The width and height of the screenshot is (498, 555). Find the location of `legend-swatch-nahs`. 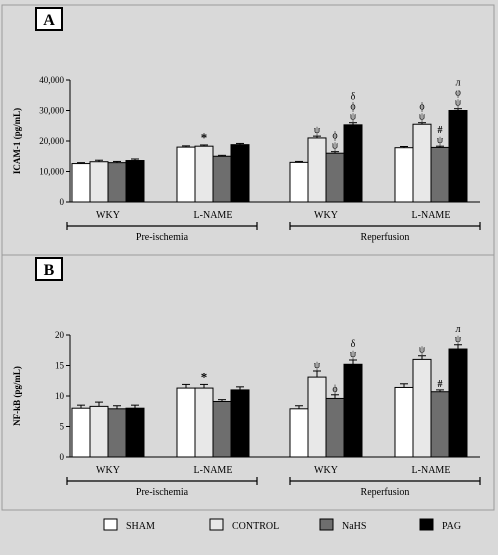

legend-swatch-nahs is located at coordinates (326, 524).